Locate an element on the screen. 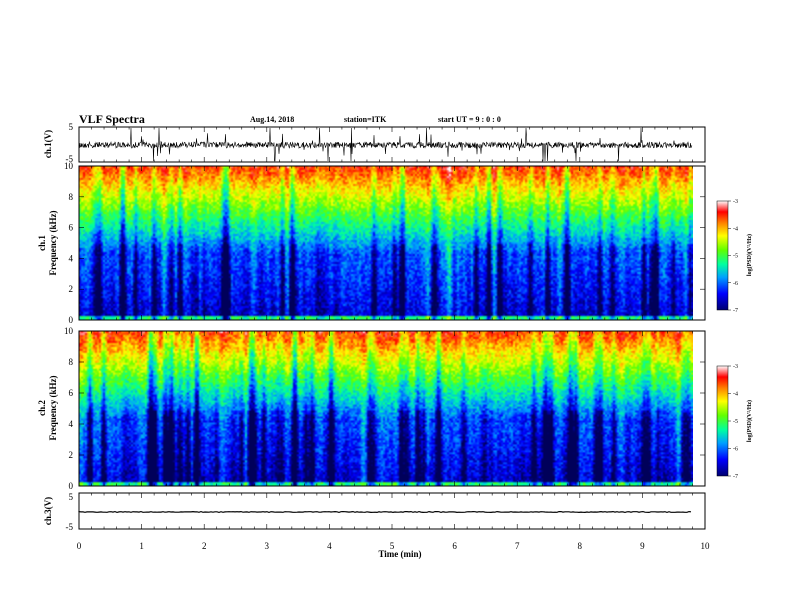 Image resolution: width=792 pixels, height=612 pixels. x-tick-label: 6 is located at coordinates (454, 546).